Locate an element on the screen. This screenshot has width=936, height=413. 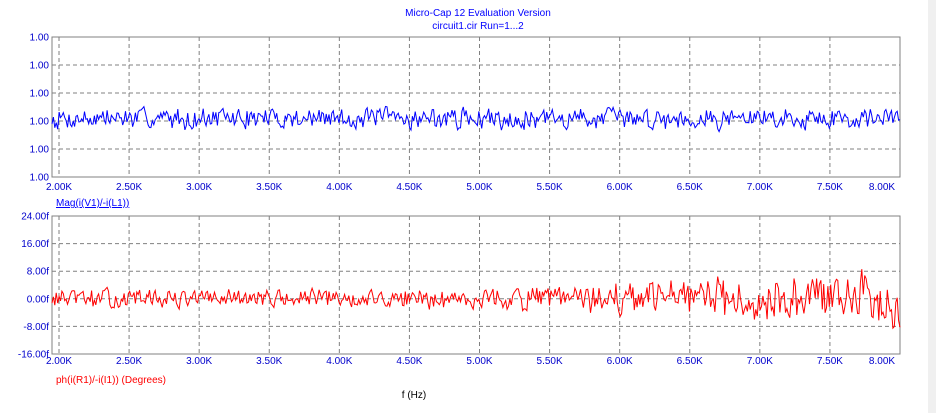
phase-y-tick-label: -8.00f is located at coordinates (36, 327).